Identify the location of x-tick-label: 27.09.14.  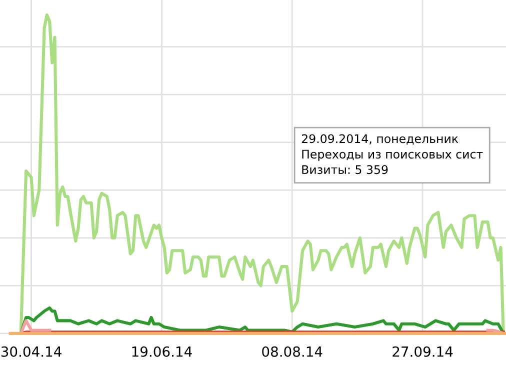
(422, 351).